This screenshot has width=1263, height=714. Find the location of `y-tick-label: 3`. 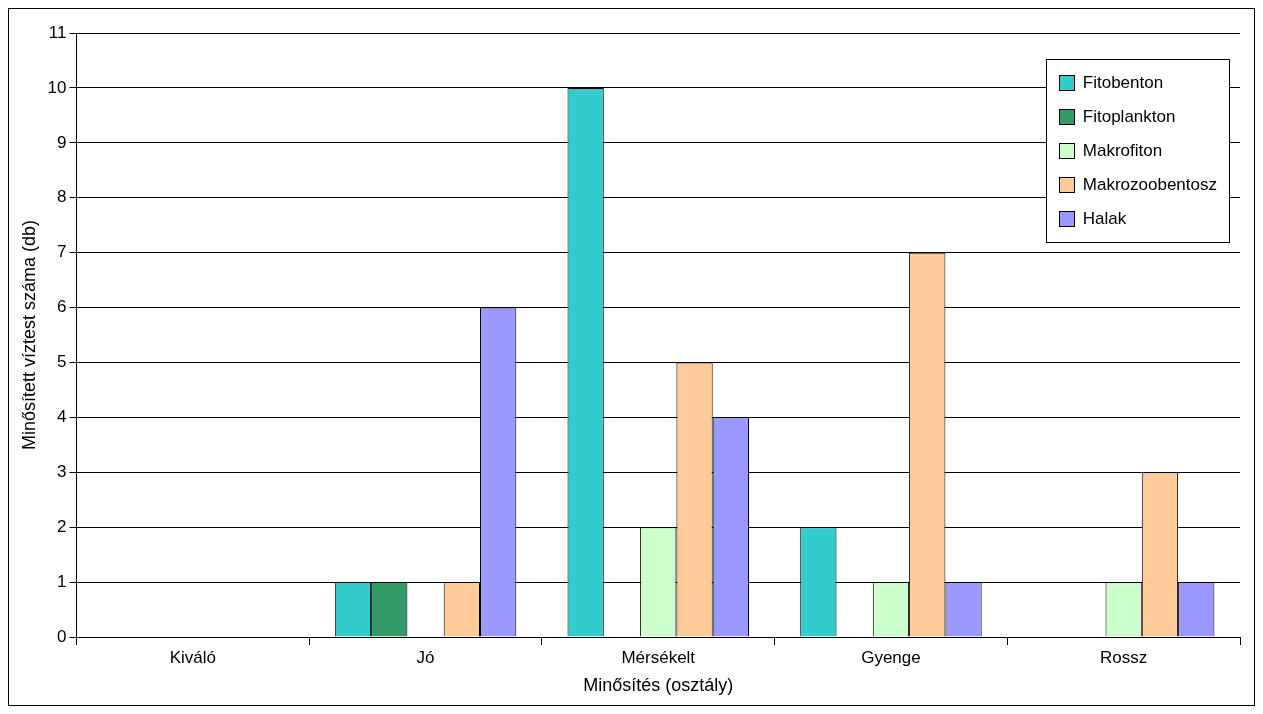

y-tick-label: 3 is located at coordinates (62, 471).